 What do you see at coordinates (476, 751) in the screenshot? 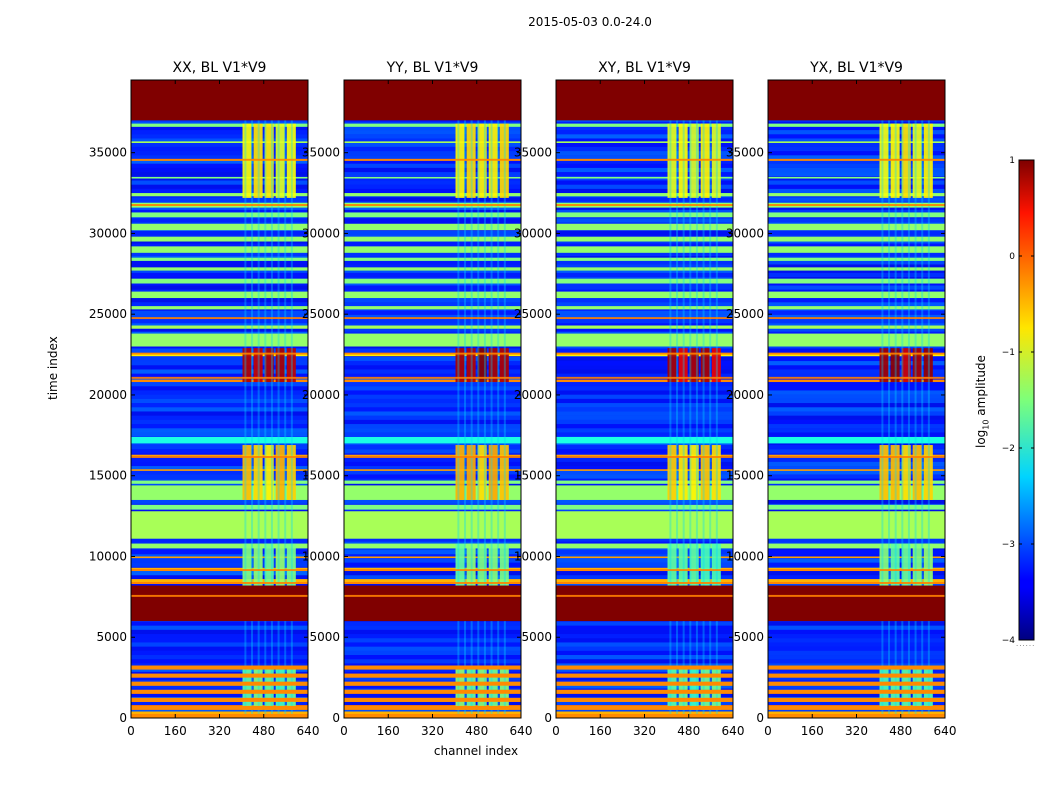
I see `x-axis-label: channel index` at bounding box center [476, 751].